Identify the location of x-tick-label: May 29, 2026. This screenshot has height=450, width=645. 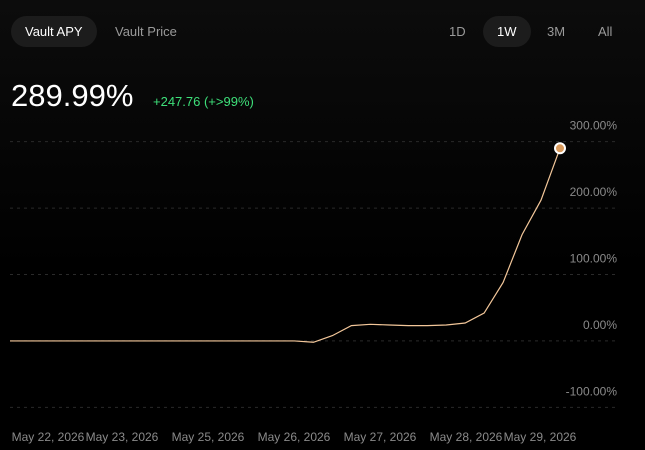
(540, 437).